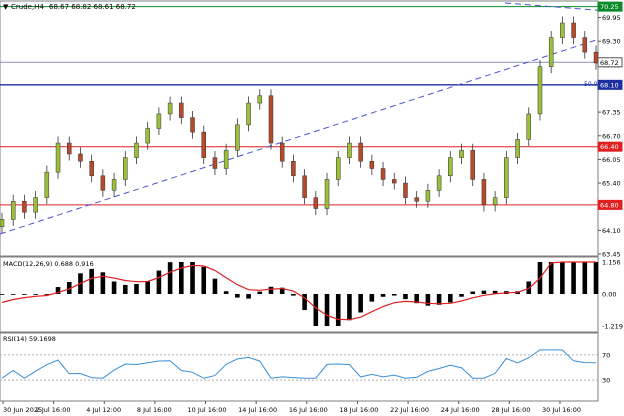 The image size is (624, 416). Describe the element at coordinates (409, 410) in the screenshot. I see `time-tick-label: 22 Jul 16:00` at that location.